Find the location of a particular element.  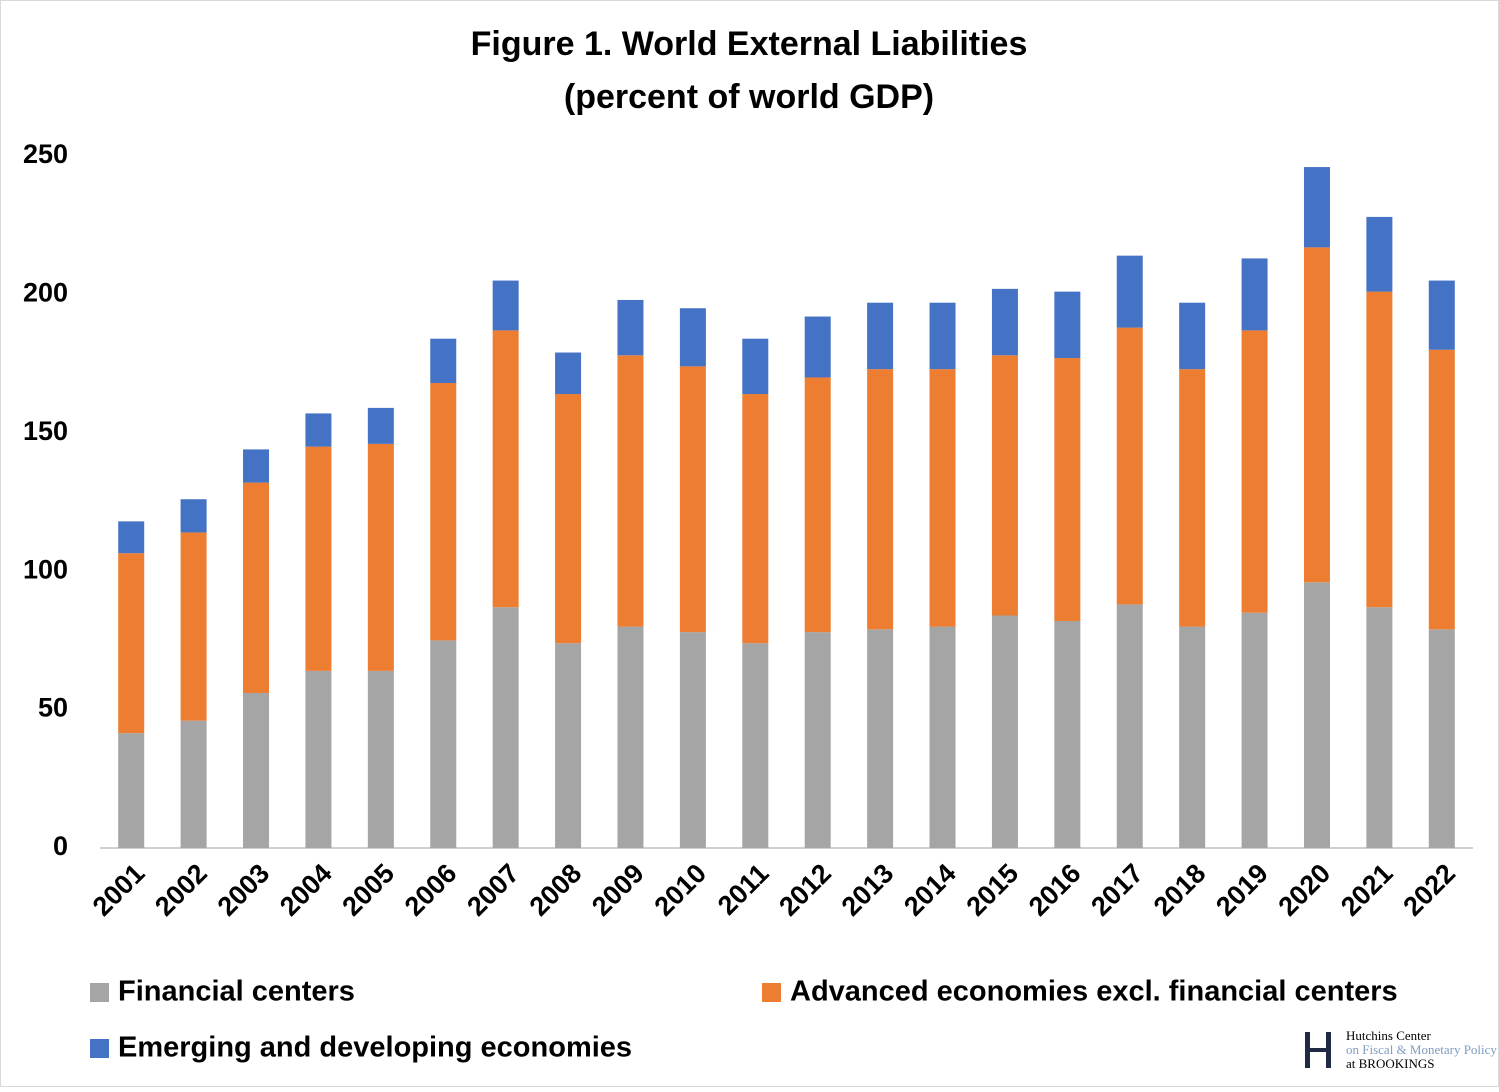

legend-label: Financial centers is located at coordinates (236, 992).